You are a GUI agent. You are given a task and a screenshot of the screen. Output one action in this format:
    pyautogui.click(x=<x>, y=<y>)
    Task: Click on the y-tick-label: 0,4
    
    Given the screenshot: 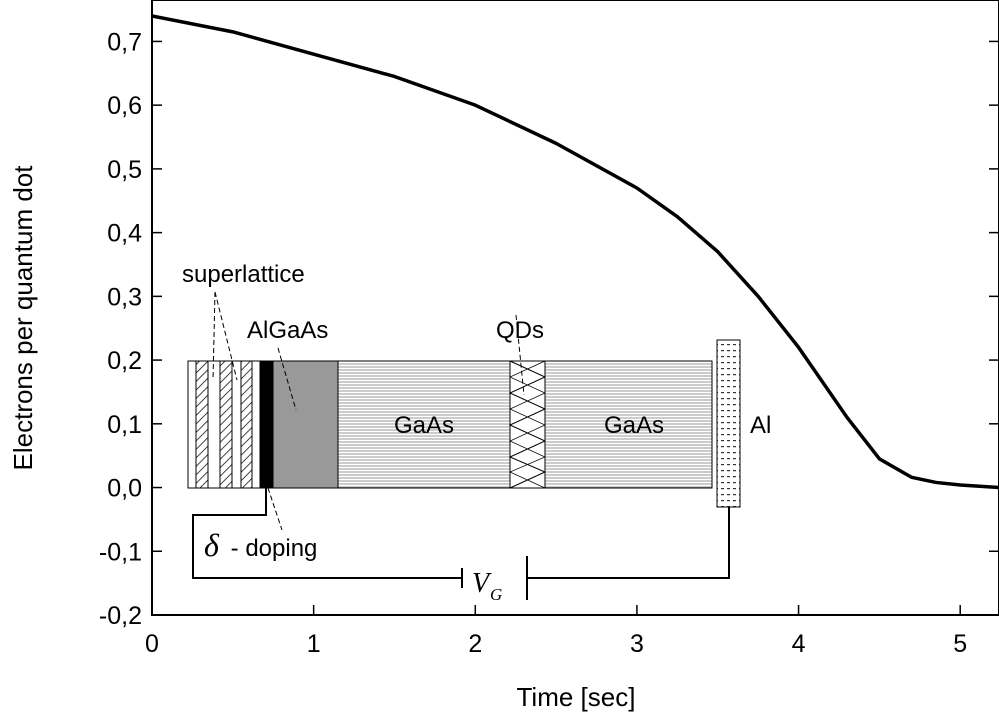 What is the action you would take?
    pyautogui.click(x=124, y=234)
    